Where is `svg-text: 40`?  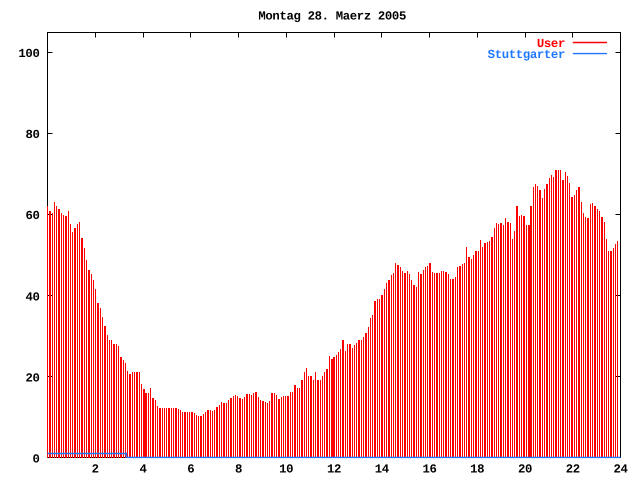
svg-text: 40 is located at coordinates (32, 297).